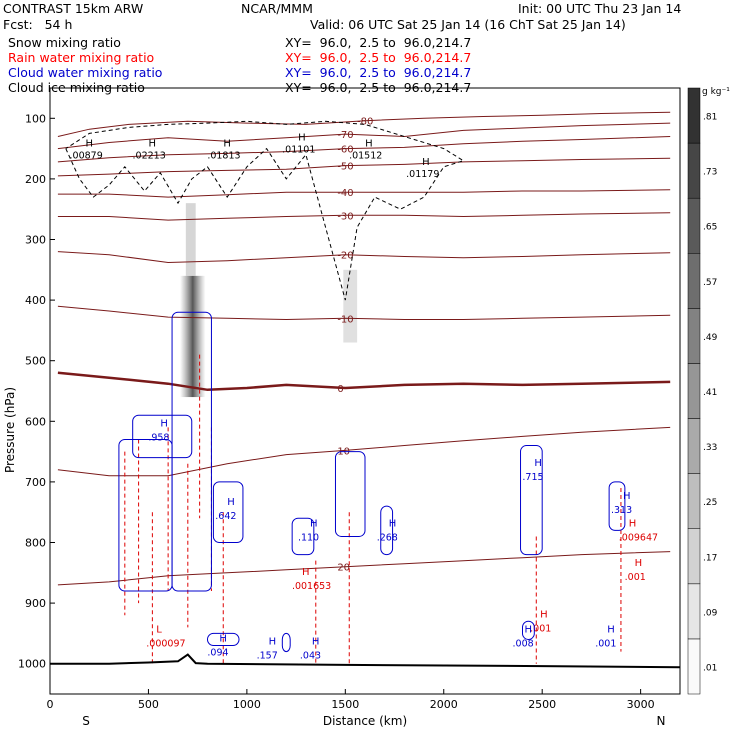 The image size is (740, 740). I want to click on cloud-water-max-label: .094, so click(217, 653).